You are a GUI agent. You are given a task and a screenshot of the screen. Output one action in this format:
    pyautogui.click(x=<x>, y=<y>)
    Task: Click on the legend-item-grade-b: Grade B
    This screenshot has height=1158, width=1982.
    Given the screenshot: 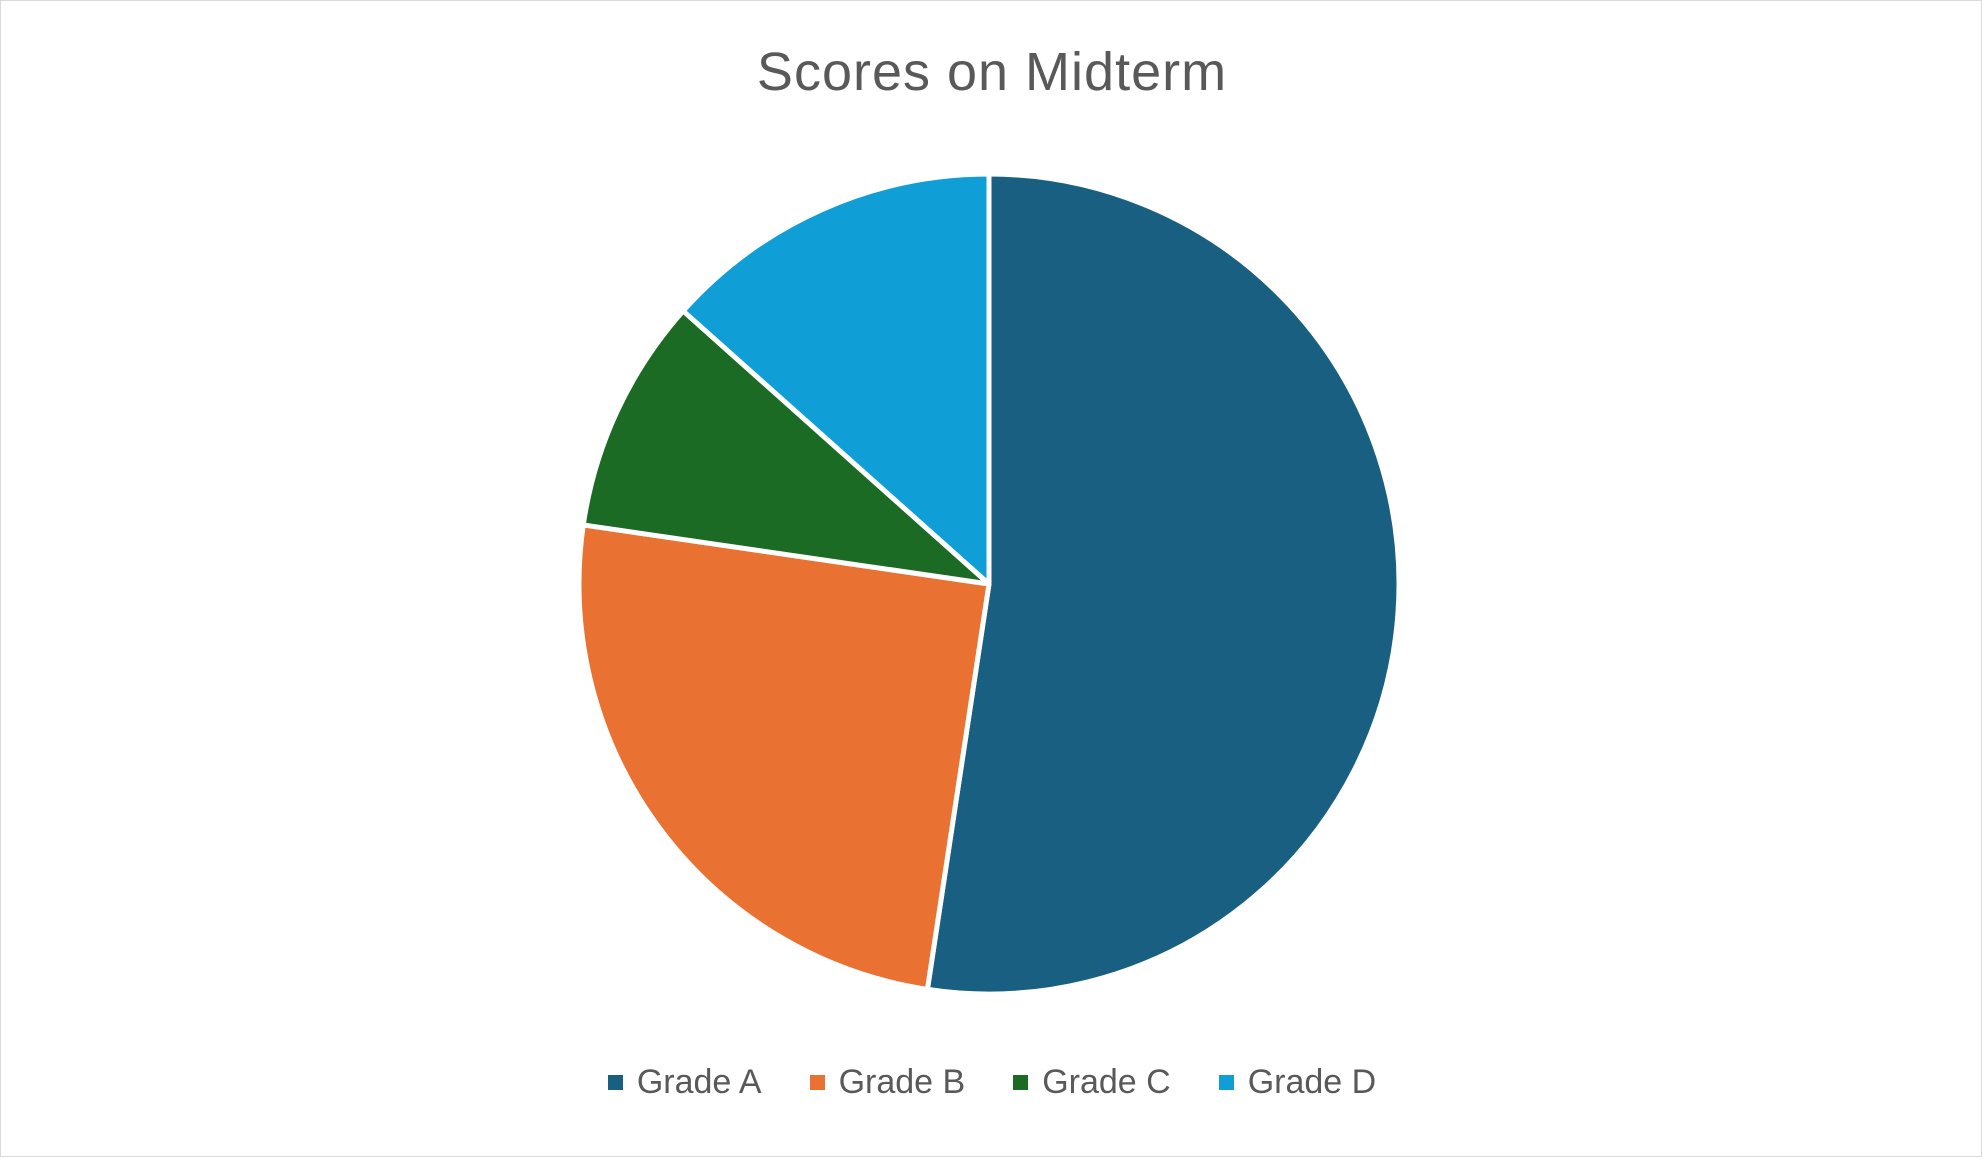 What is the action you would take?
    pyautogui.click(x=887, y=1082)
    